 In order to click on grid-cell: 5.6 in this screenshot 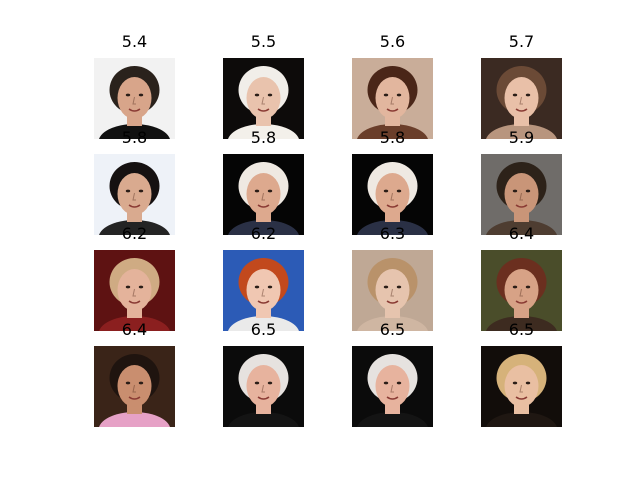, I will do `click(392, 85)`.